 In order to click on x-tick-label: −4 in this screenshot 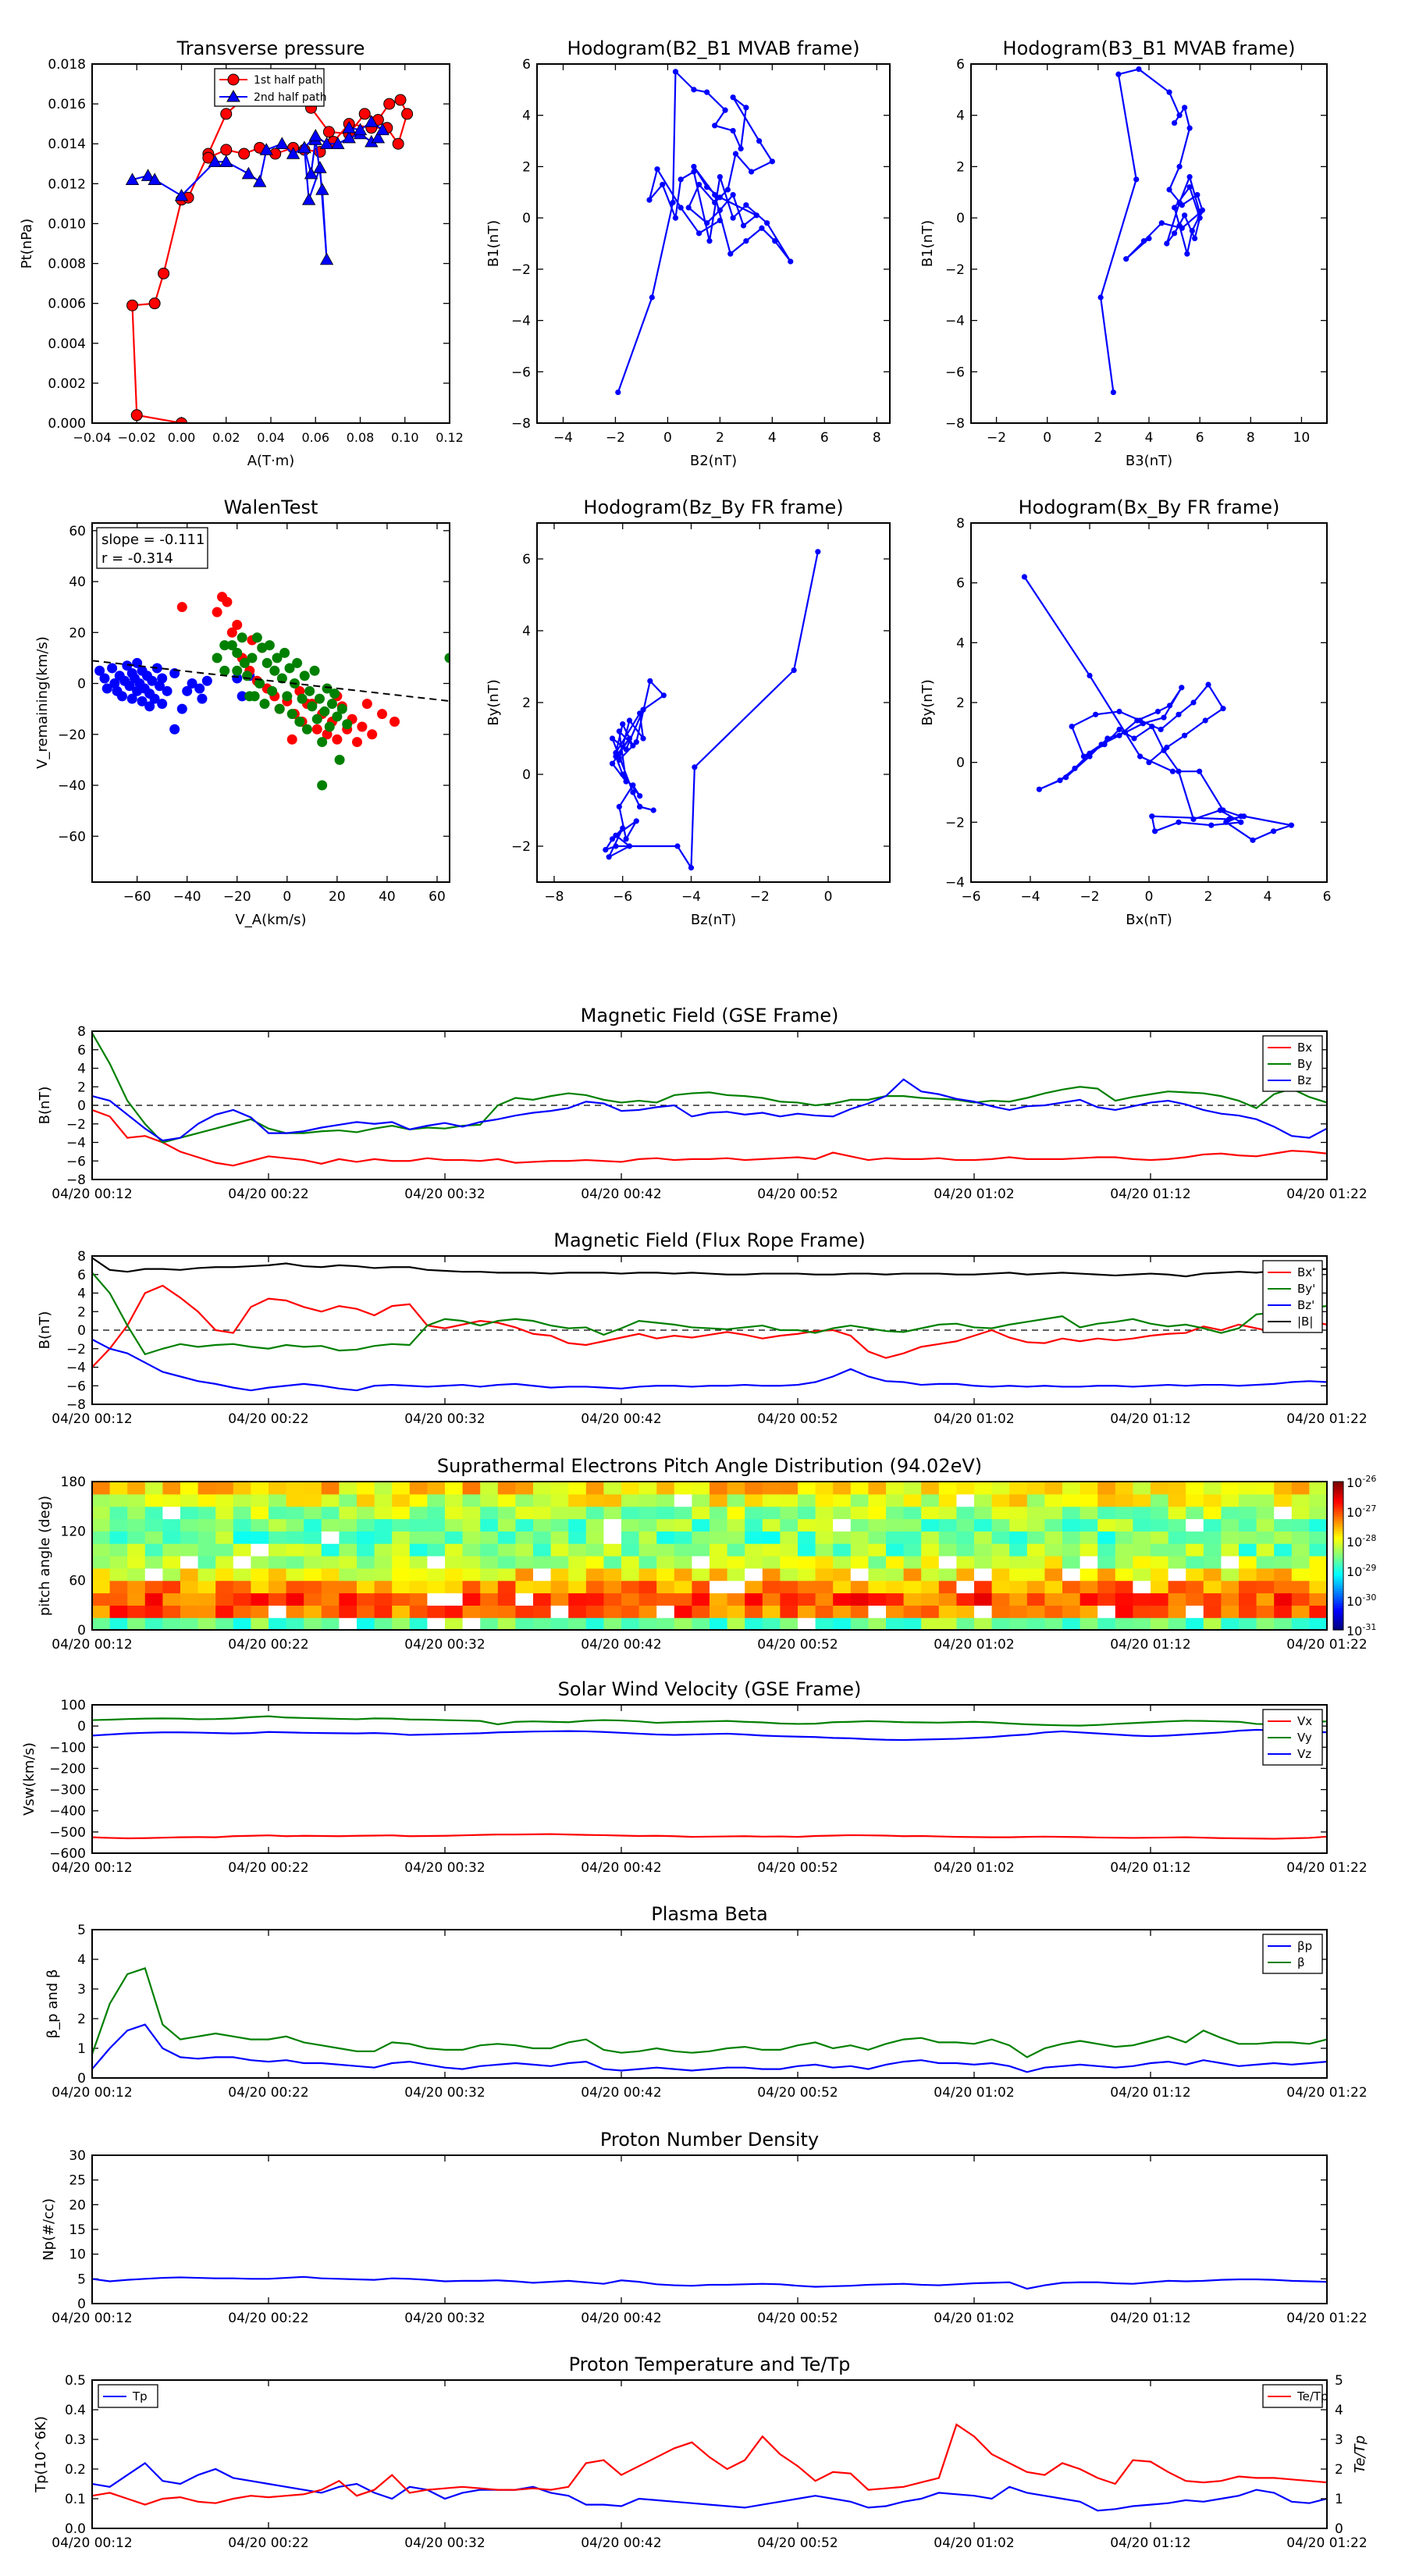, I will do `click(563, 438)`.